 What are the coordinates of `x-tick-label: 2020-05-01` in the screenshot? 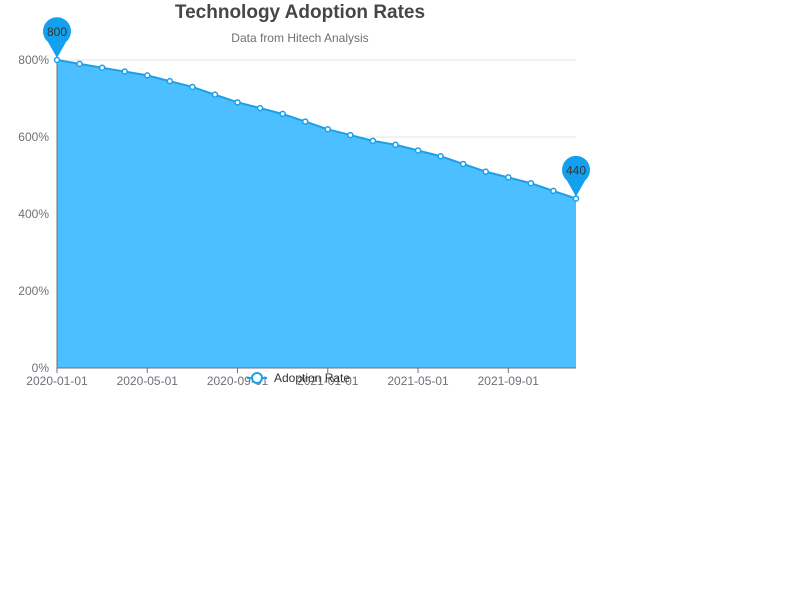 It's located at (148, 381).